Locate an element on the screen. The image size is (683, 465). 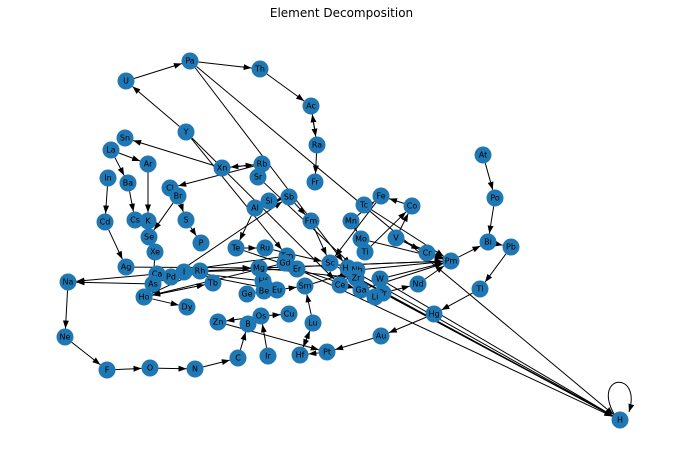
node-xe: Xe is located at coordinates (155, 252).